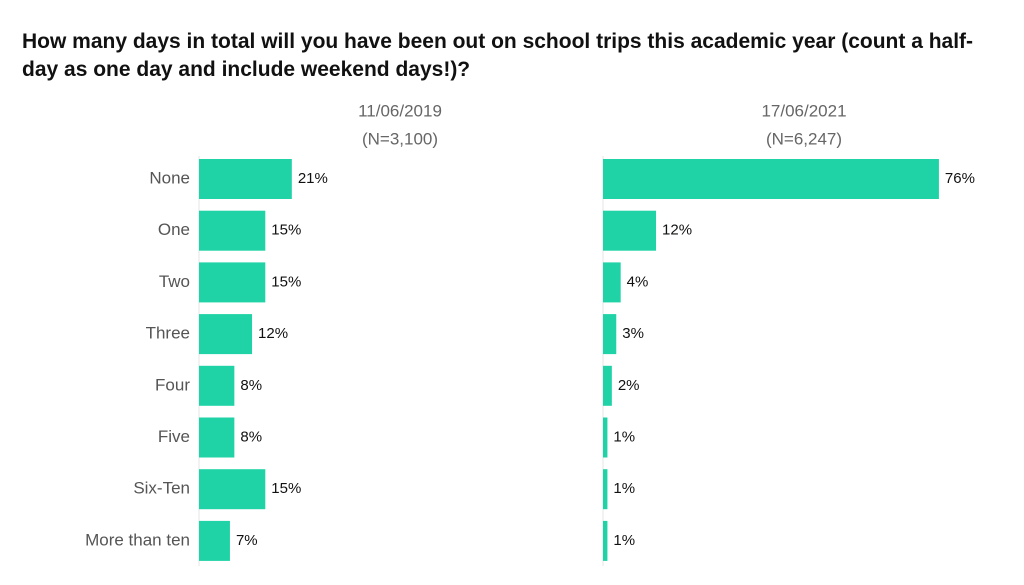  I want to click on value-label: 2%, so click(629, 385).